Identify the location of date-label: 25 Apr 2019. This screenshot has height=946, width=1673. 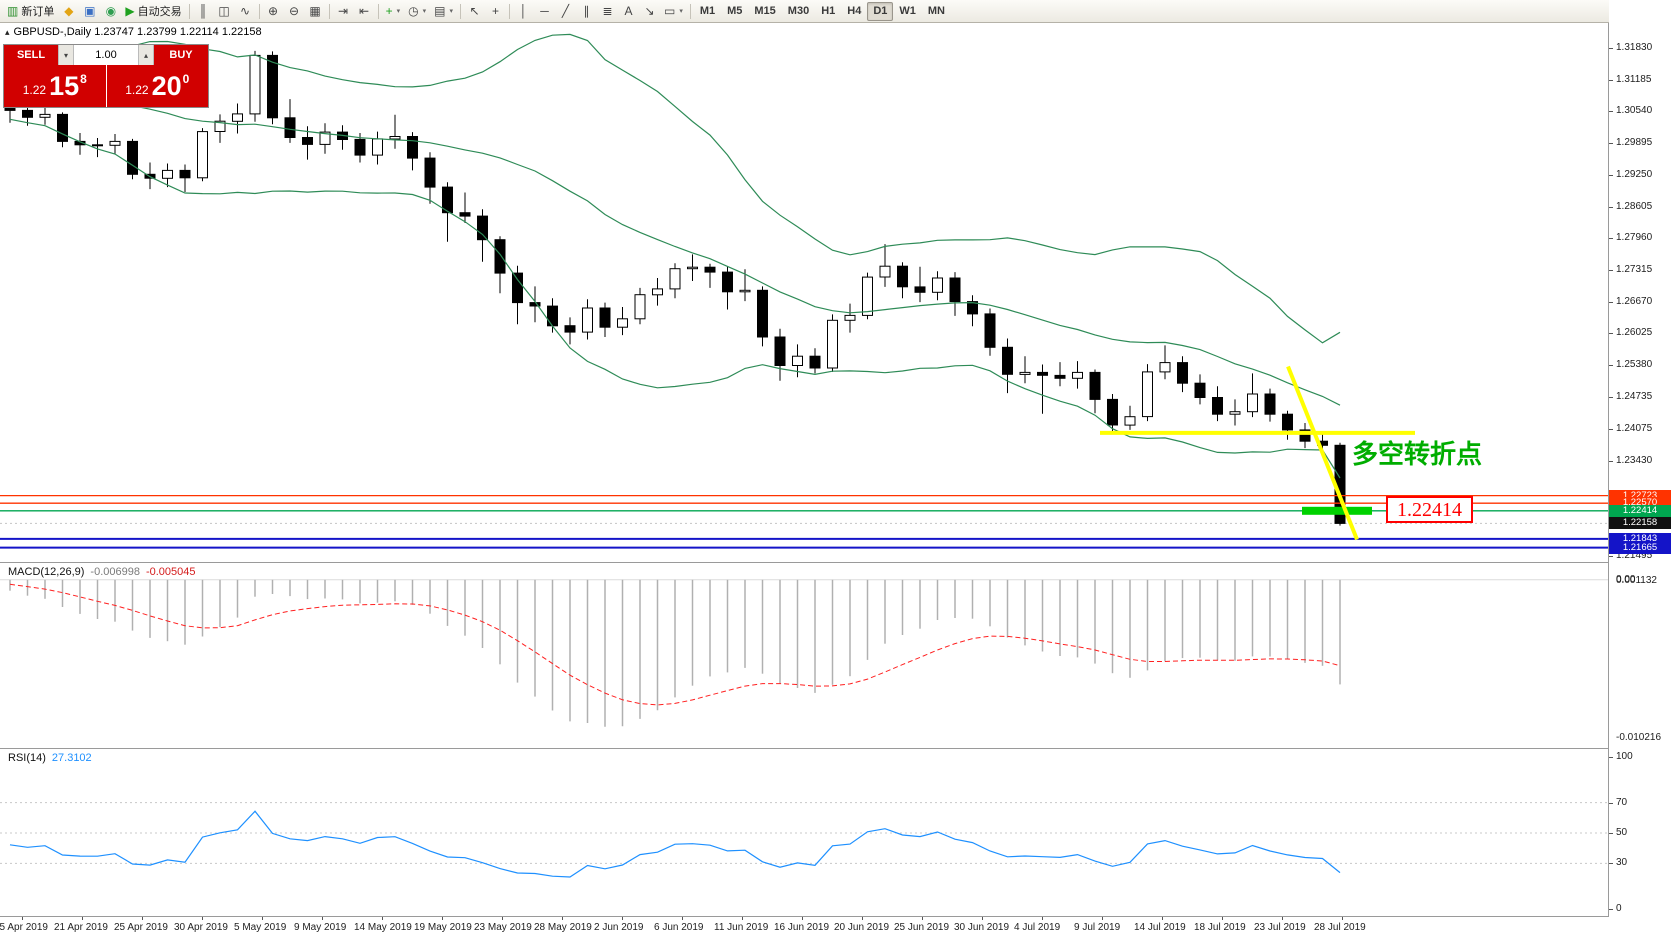
(141, 927).